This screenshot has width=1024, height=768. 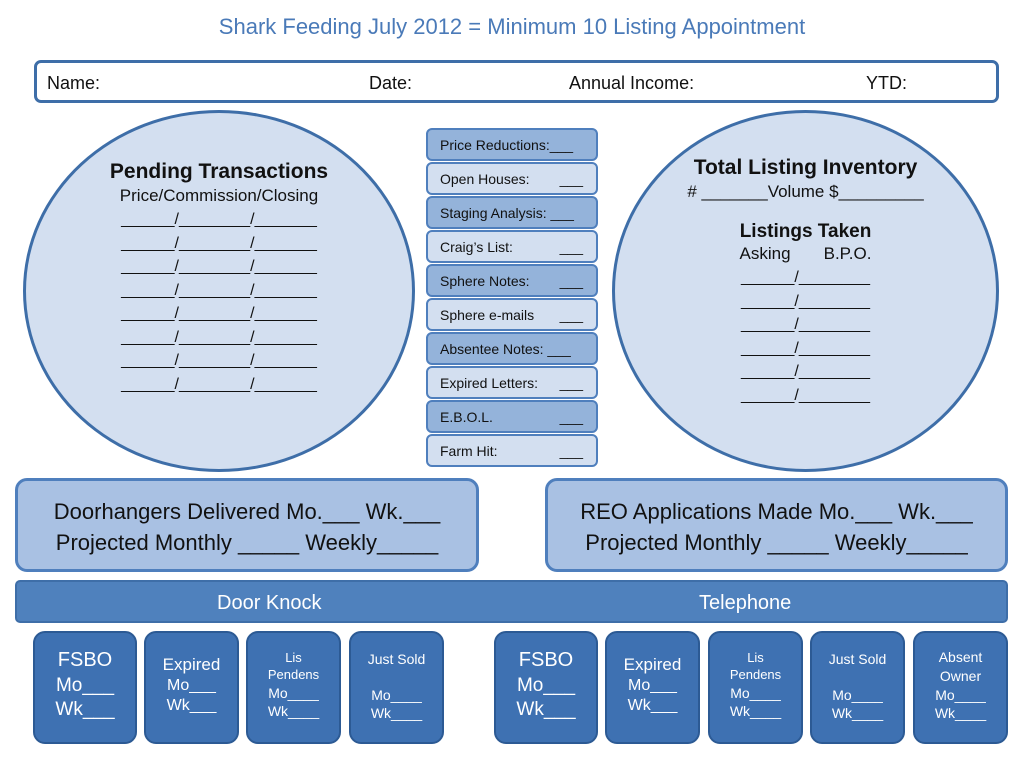 I want to click on telephone-tile-expired: Expired Mo___ Wk___, so click(x=652, y=687).